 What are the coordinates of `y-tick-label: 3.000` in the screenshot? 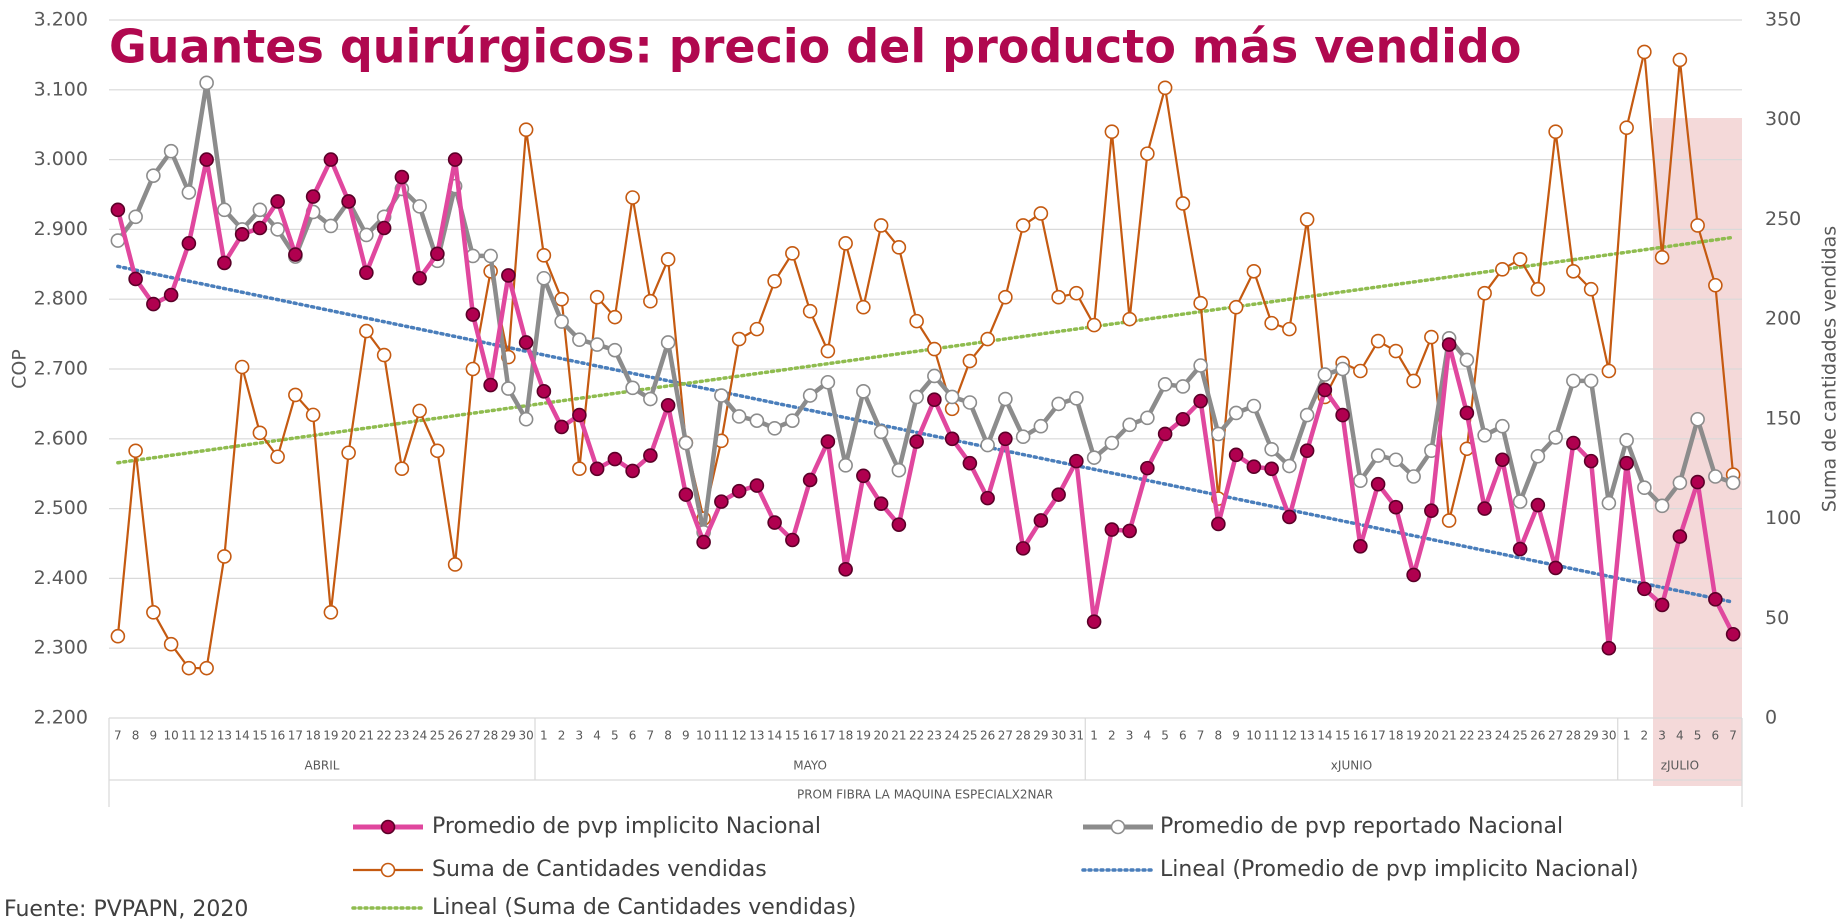 It's located at (61, 159).